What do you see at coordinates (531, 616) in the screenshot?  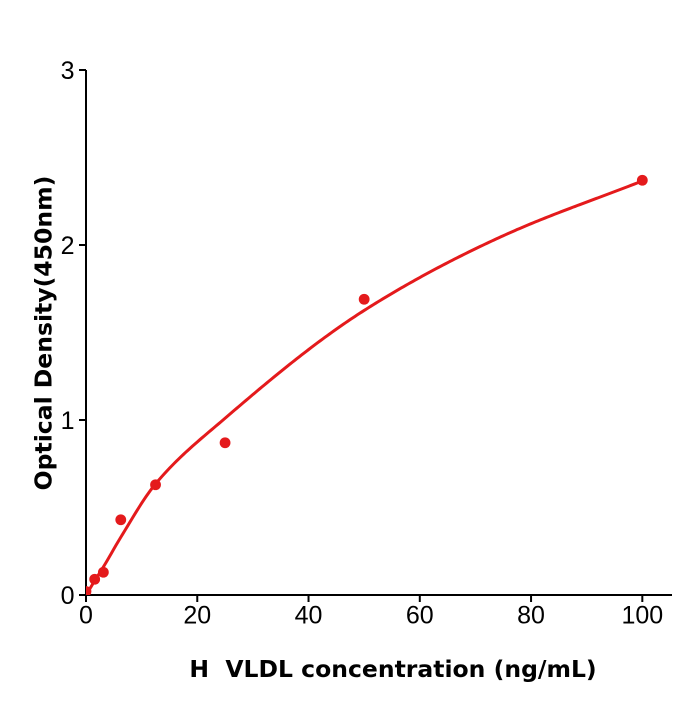 I see `x-tick-label: 80` at bounding box center [531, 616].